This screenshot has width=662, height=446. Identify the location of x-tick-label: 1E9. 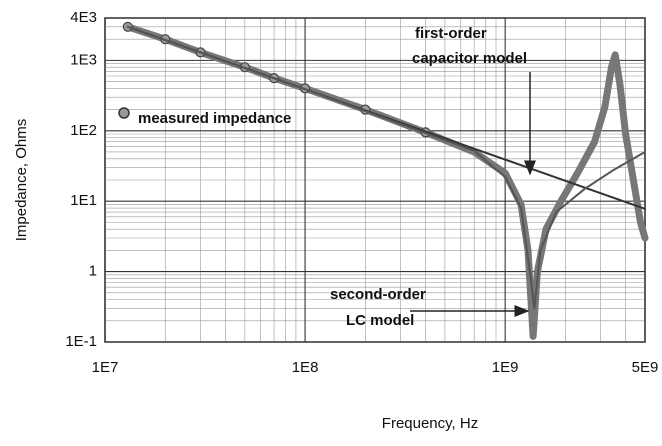
(505, 367).